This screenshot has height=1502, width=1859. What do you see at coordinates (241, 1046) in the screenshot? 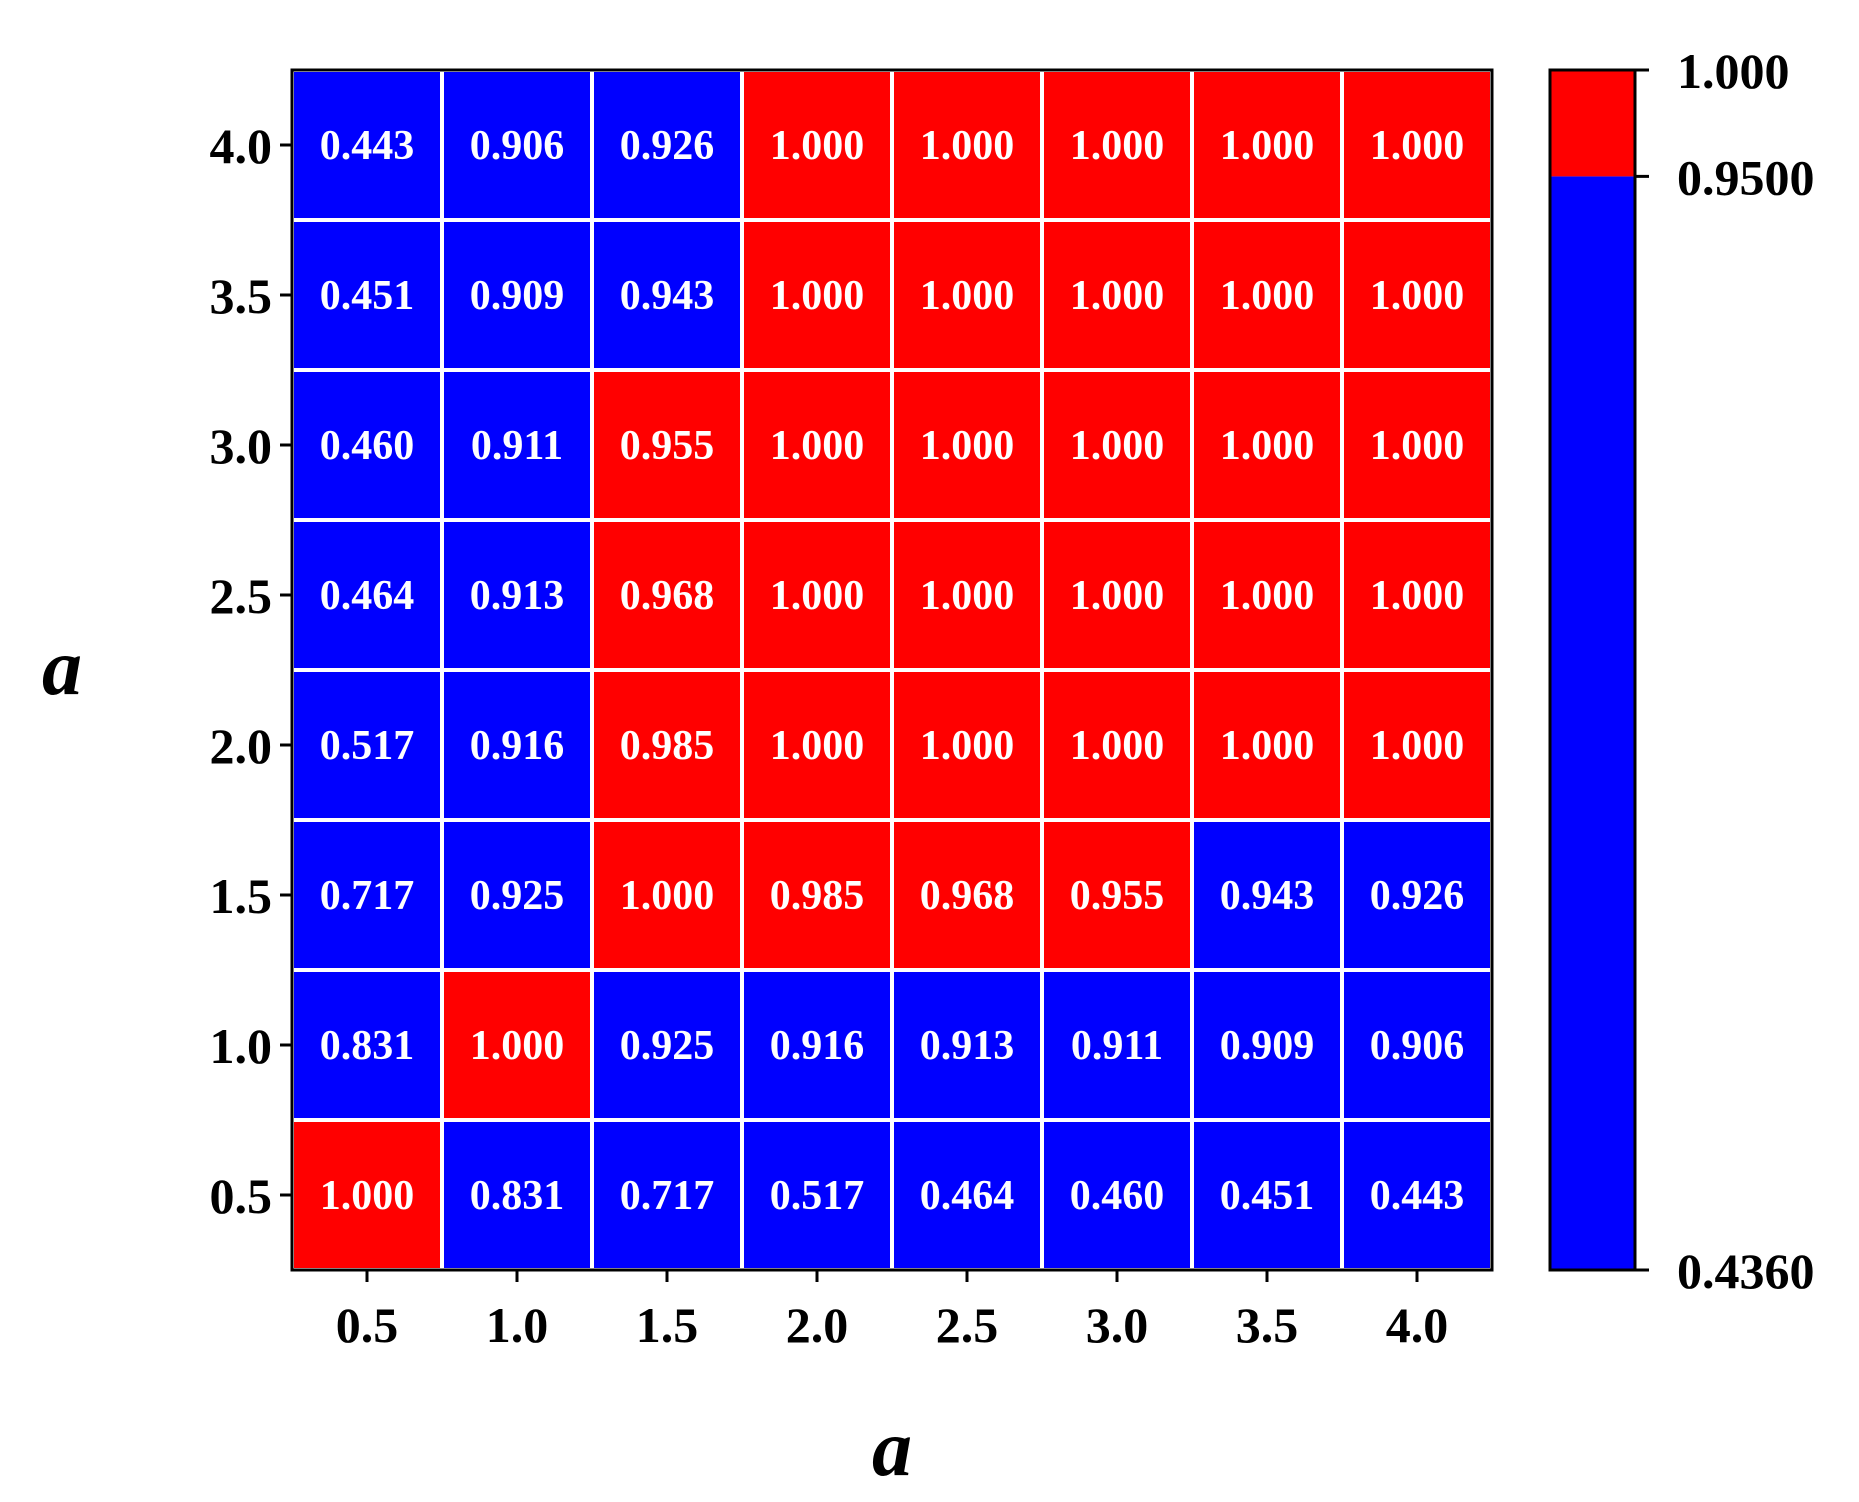
I see `y-tick-label: 1.0` at bounding box center [241, 1046].